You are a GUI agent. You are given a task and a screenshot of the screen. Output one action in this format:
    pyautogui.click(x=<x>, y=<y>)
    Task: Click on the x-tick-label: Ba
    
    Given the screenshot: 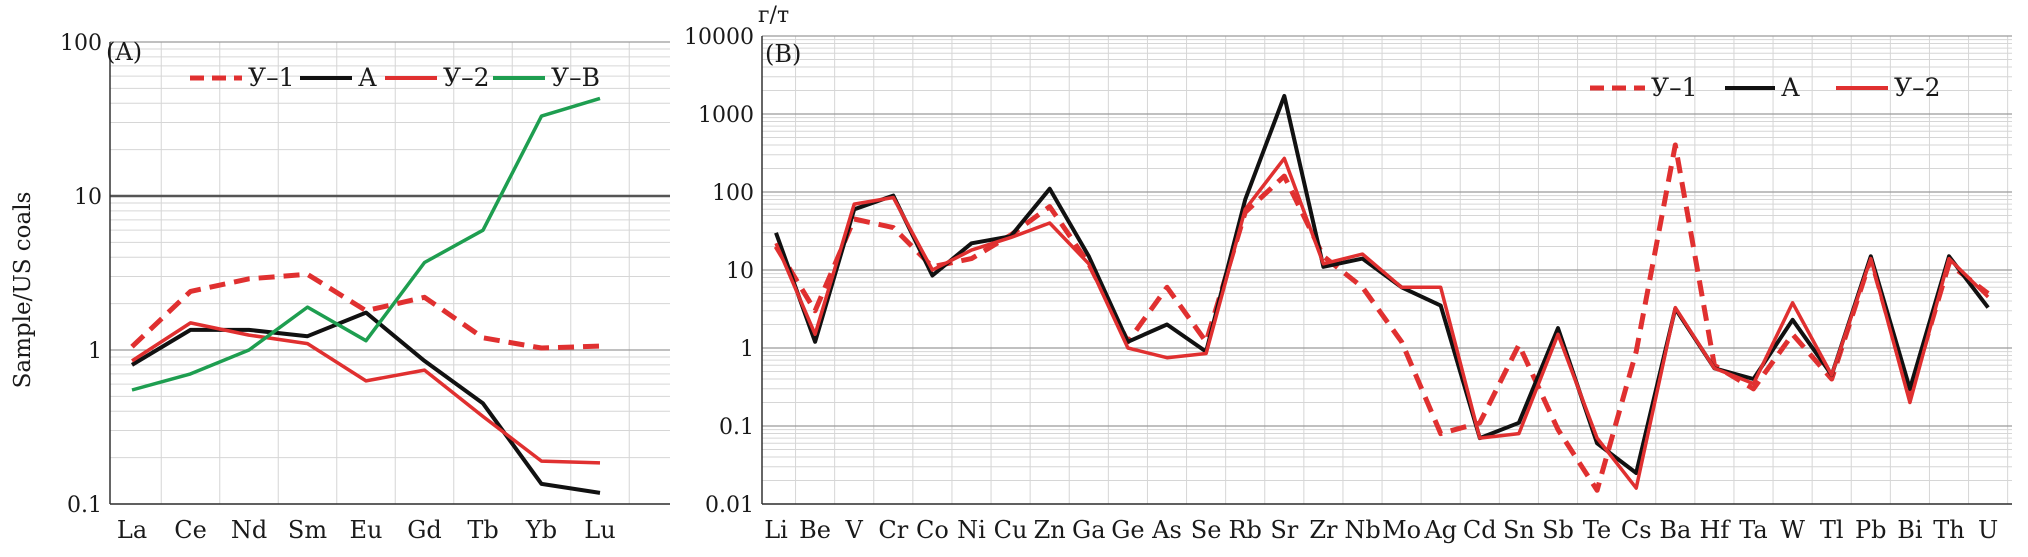 What is the action you would take?
    pyautogui.click(x=1675, y=530)
    